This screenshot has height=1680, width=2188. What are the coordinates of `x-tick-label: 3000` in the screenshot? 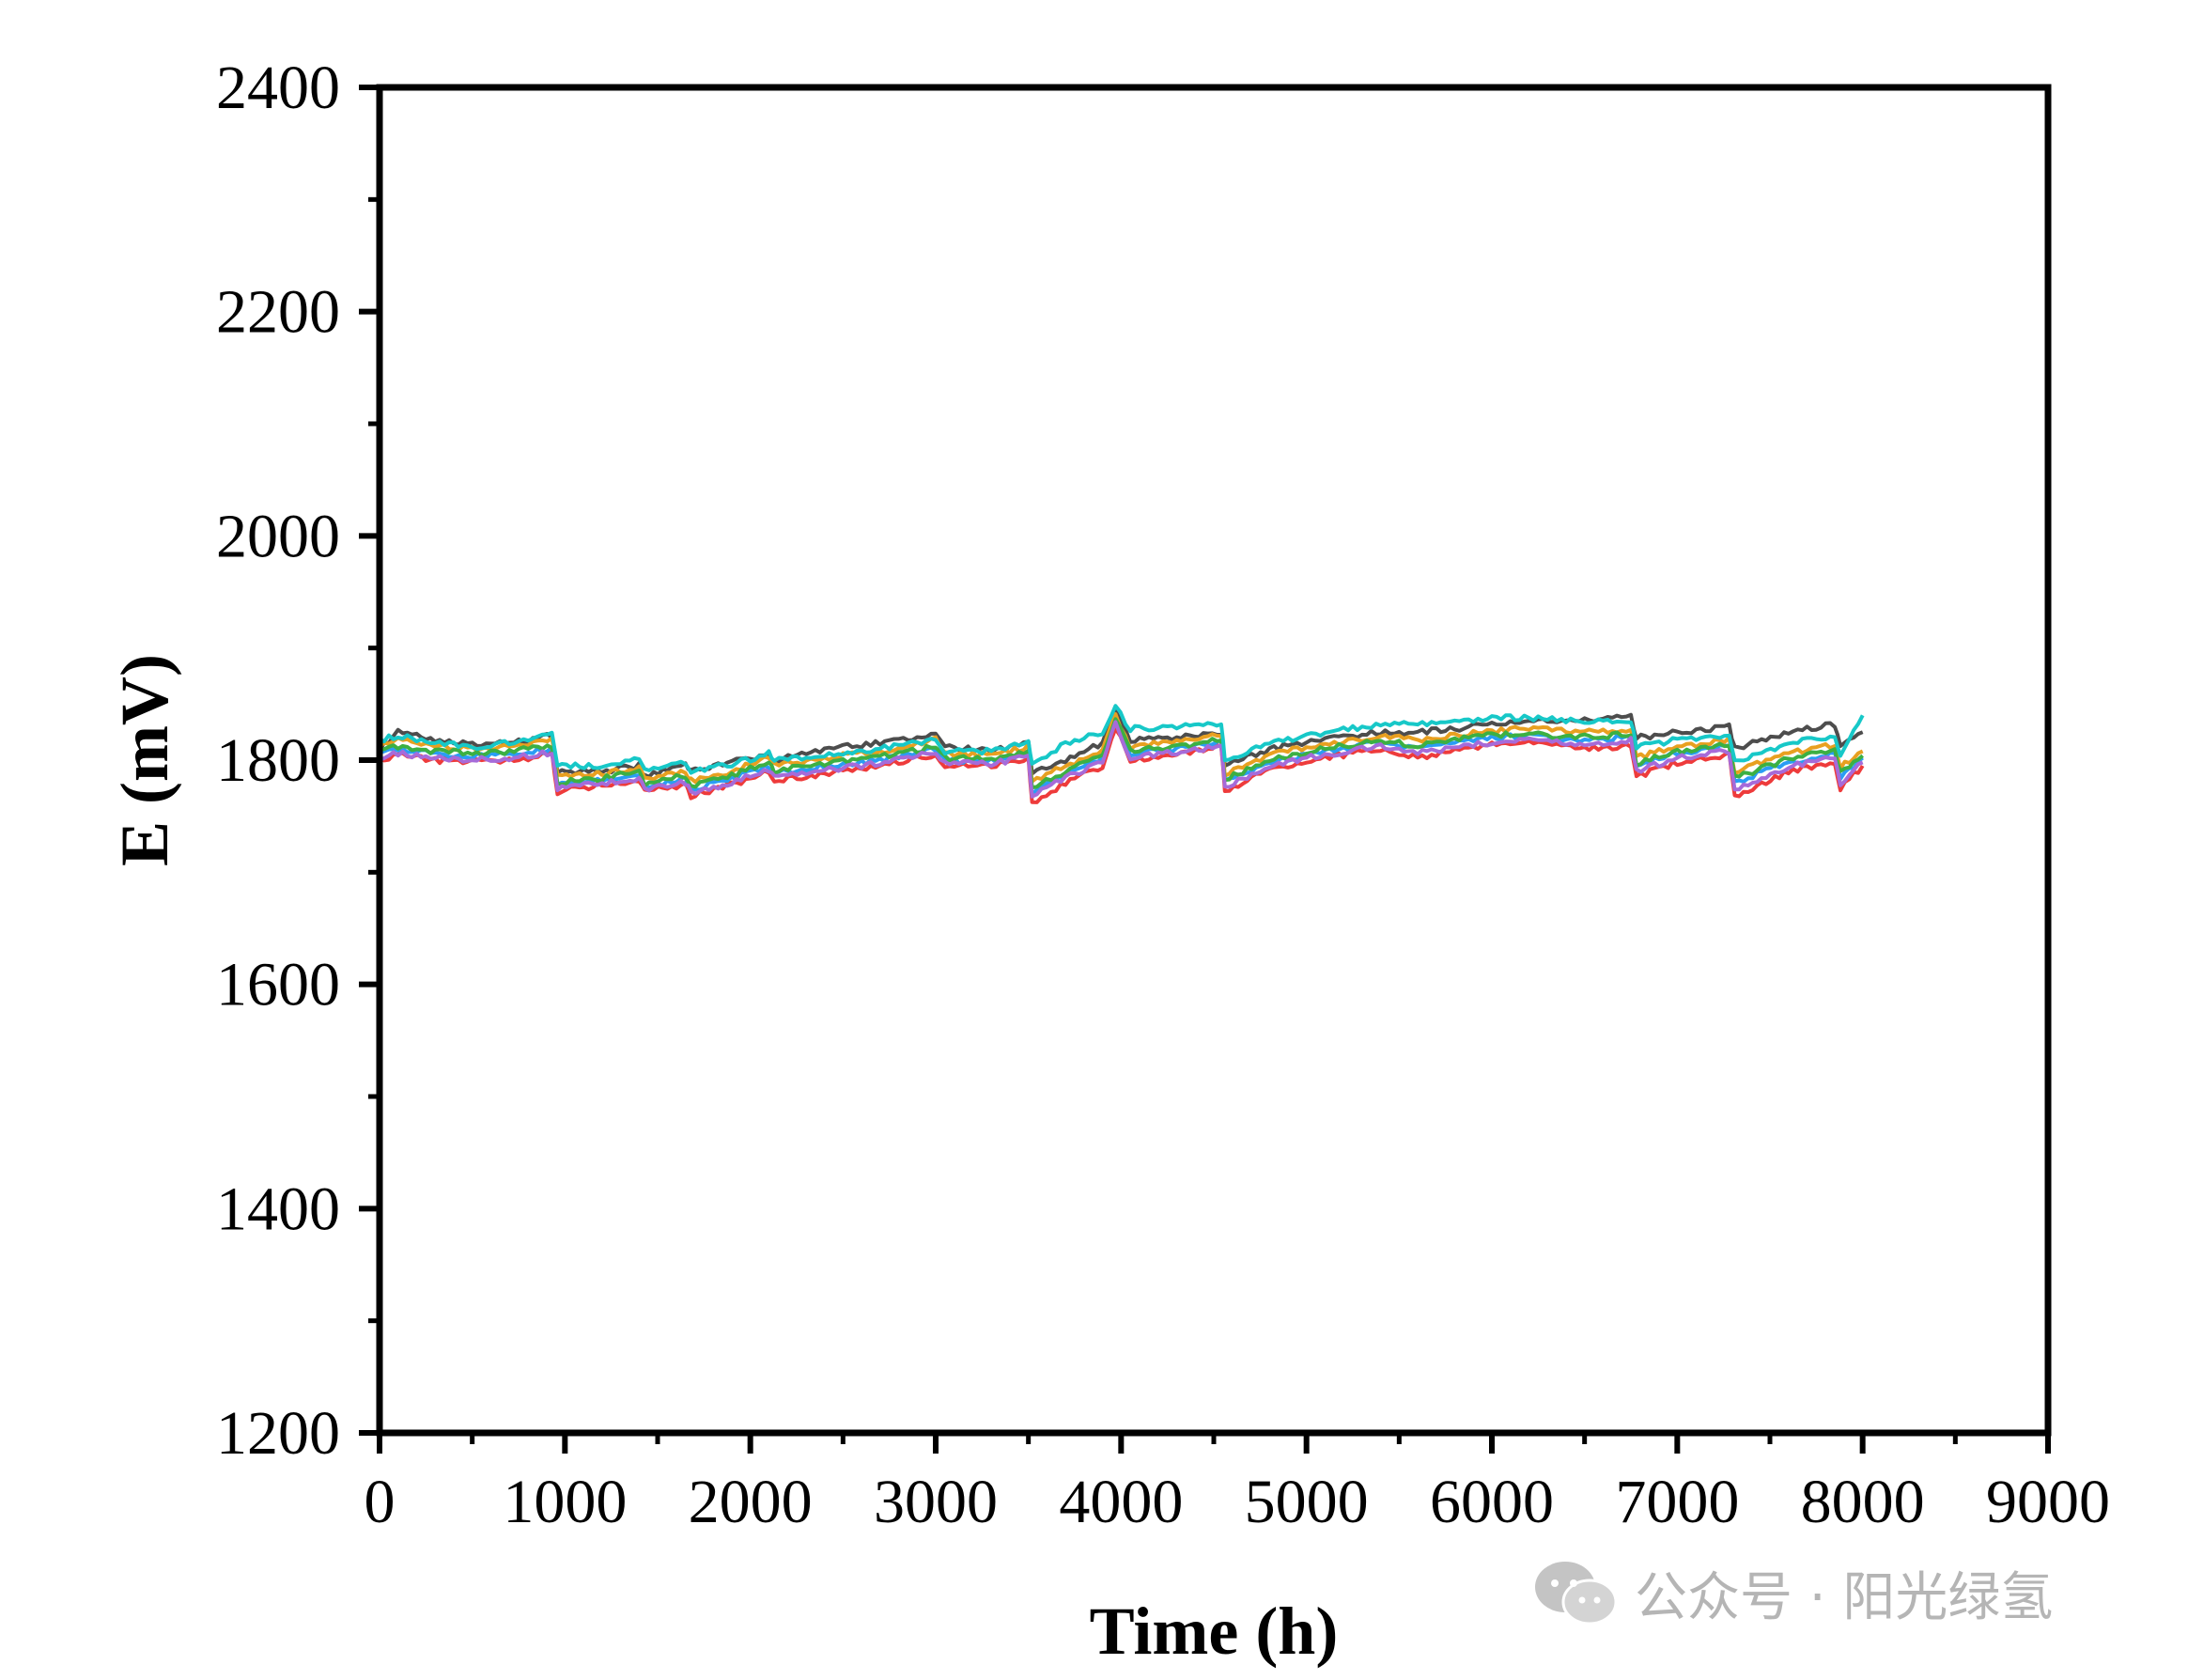 It's located at (936, 1502).